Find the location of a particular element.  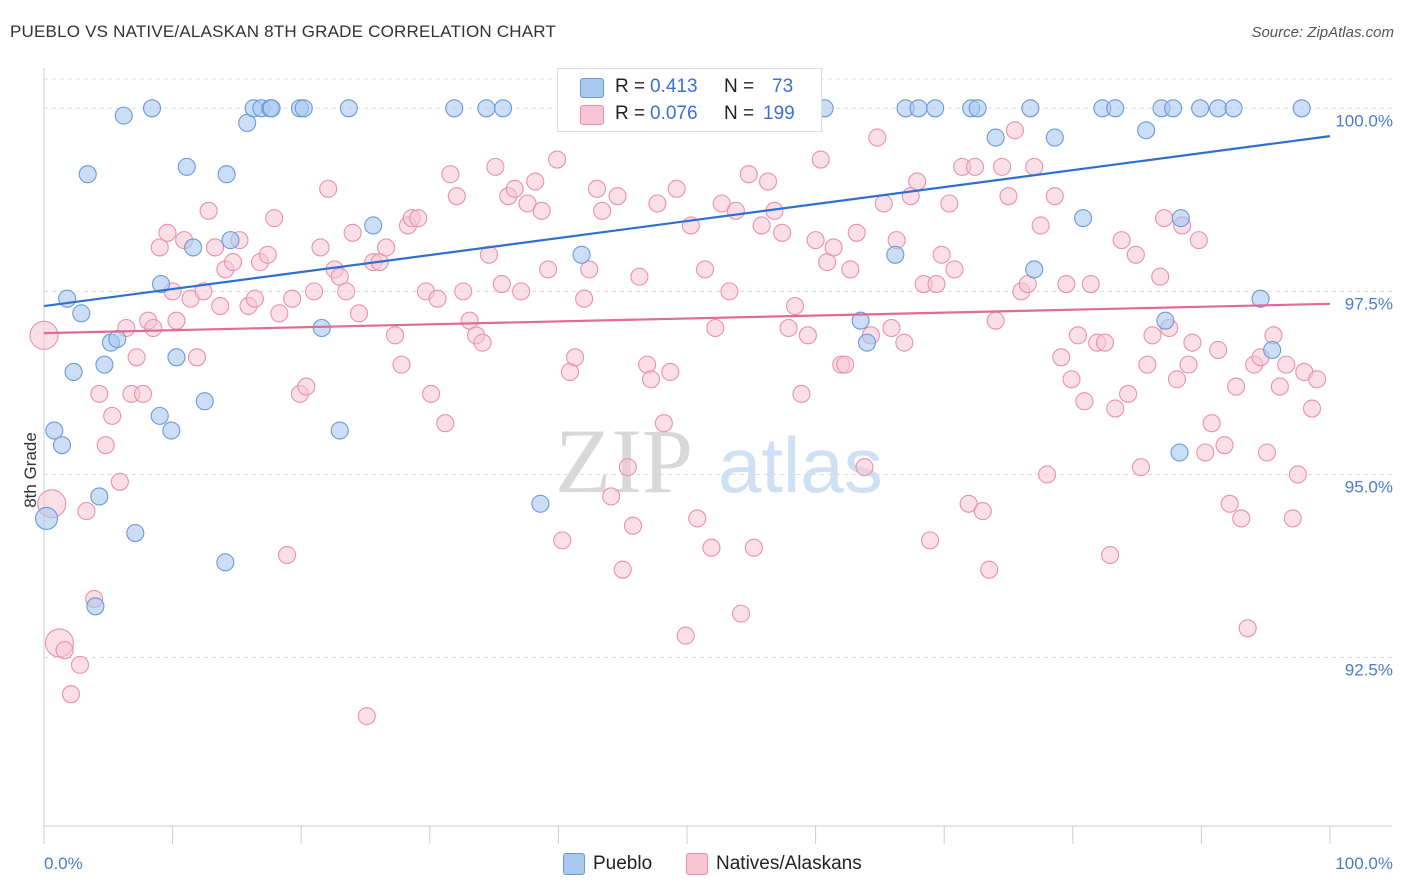

legend-n-label: N = is located at coordinates (739, 86).